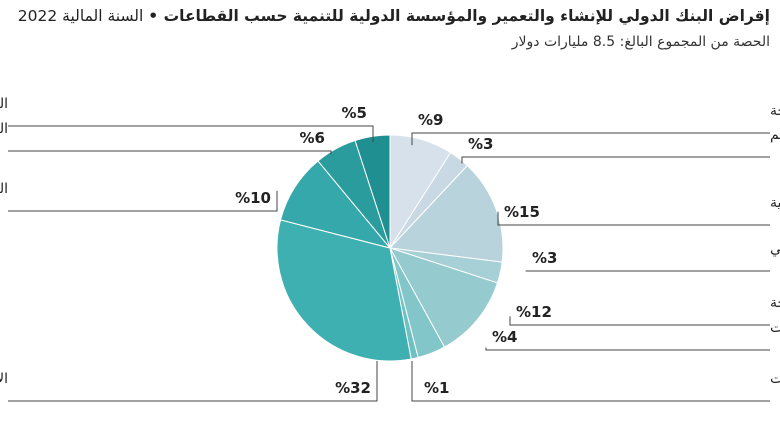  Describe the element at coordinates (775, 249) in the screenshot. I see `slice-category-label: القطاع المالي` at that location.